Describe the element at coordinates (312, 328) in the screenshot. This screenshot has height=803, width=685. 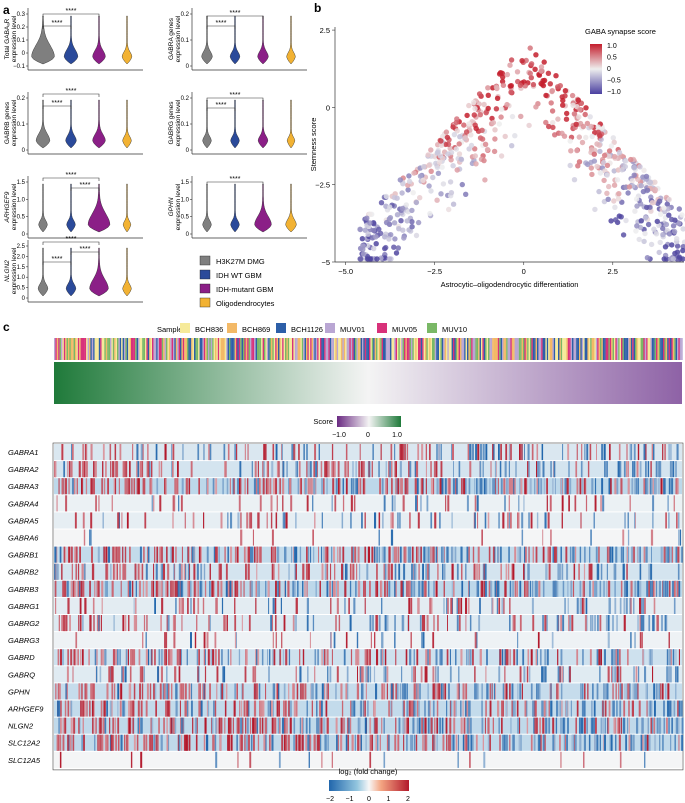
I see `sample-legend: Sample BCH836 BCH869 BCH1126 MUV01 MUV05 MUV10` at that location.